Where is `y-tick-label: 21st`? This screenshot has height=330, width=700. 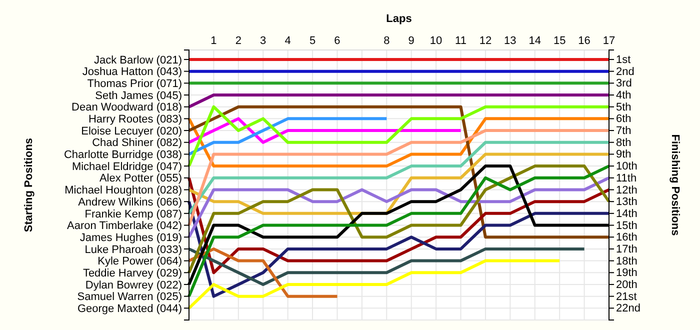
y-tick-label: 21st is located at coordinates (626, 296).